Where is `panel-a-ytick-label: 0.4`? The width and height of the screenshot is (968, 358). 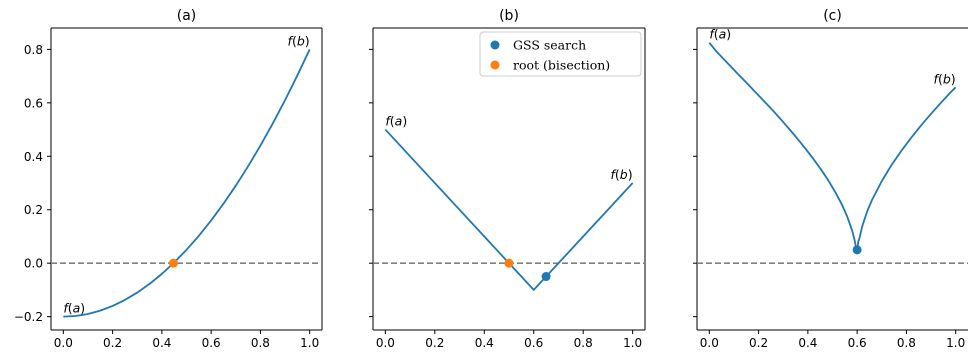 panel-a-ytick-label: 0.4 is located at coordinates (33, 157).